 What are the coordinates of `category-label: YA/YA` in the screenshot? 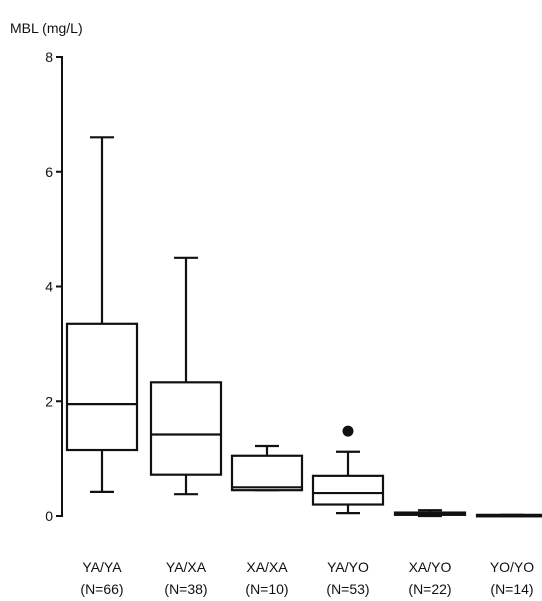 It's located at (102, 567).